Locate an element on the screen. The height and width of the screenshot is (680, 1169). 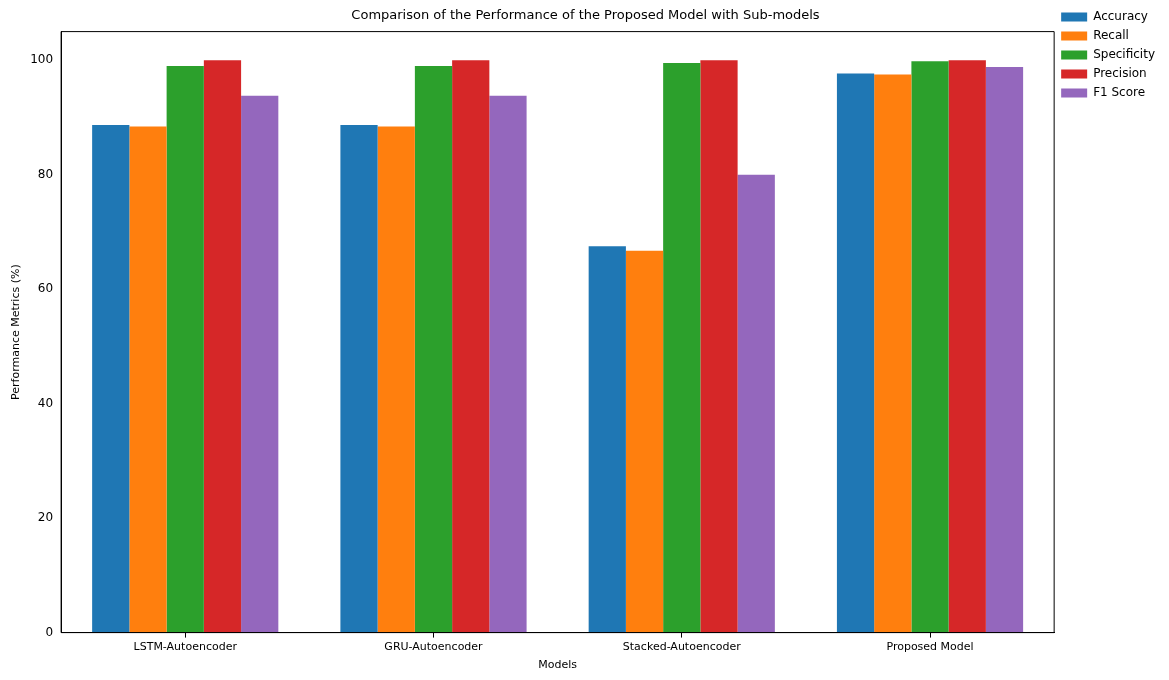
chart-title: Comparison of the Performance of the Proposed Model with Sub-models is located at coordinates (585, 15).